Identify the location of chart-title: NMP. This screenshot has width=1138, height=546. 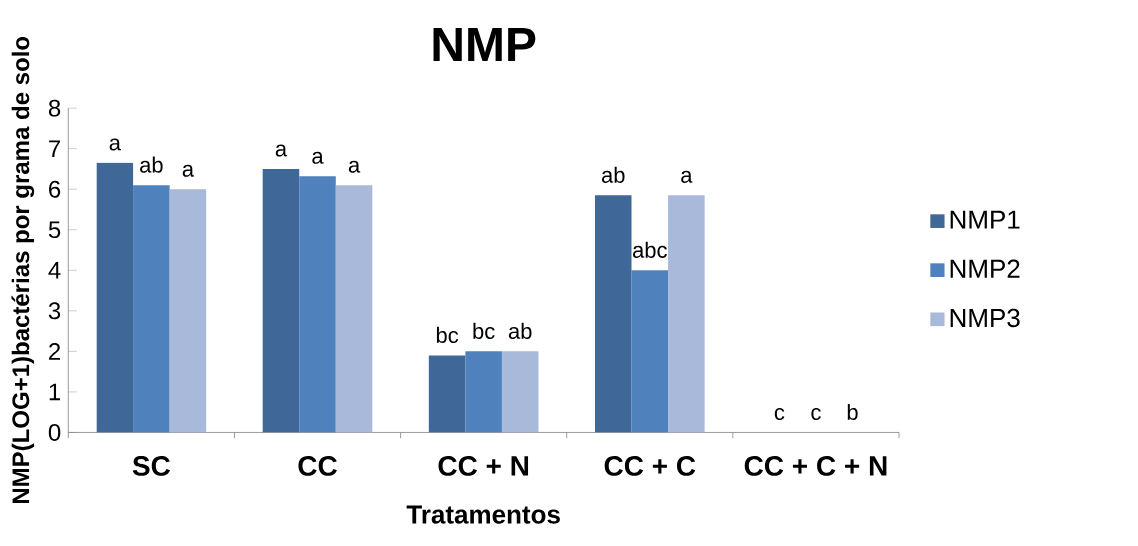
(484, 44).